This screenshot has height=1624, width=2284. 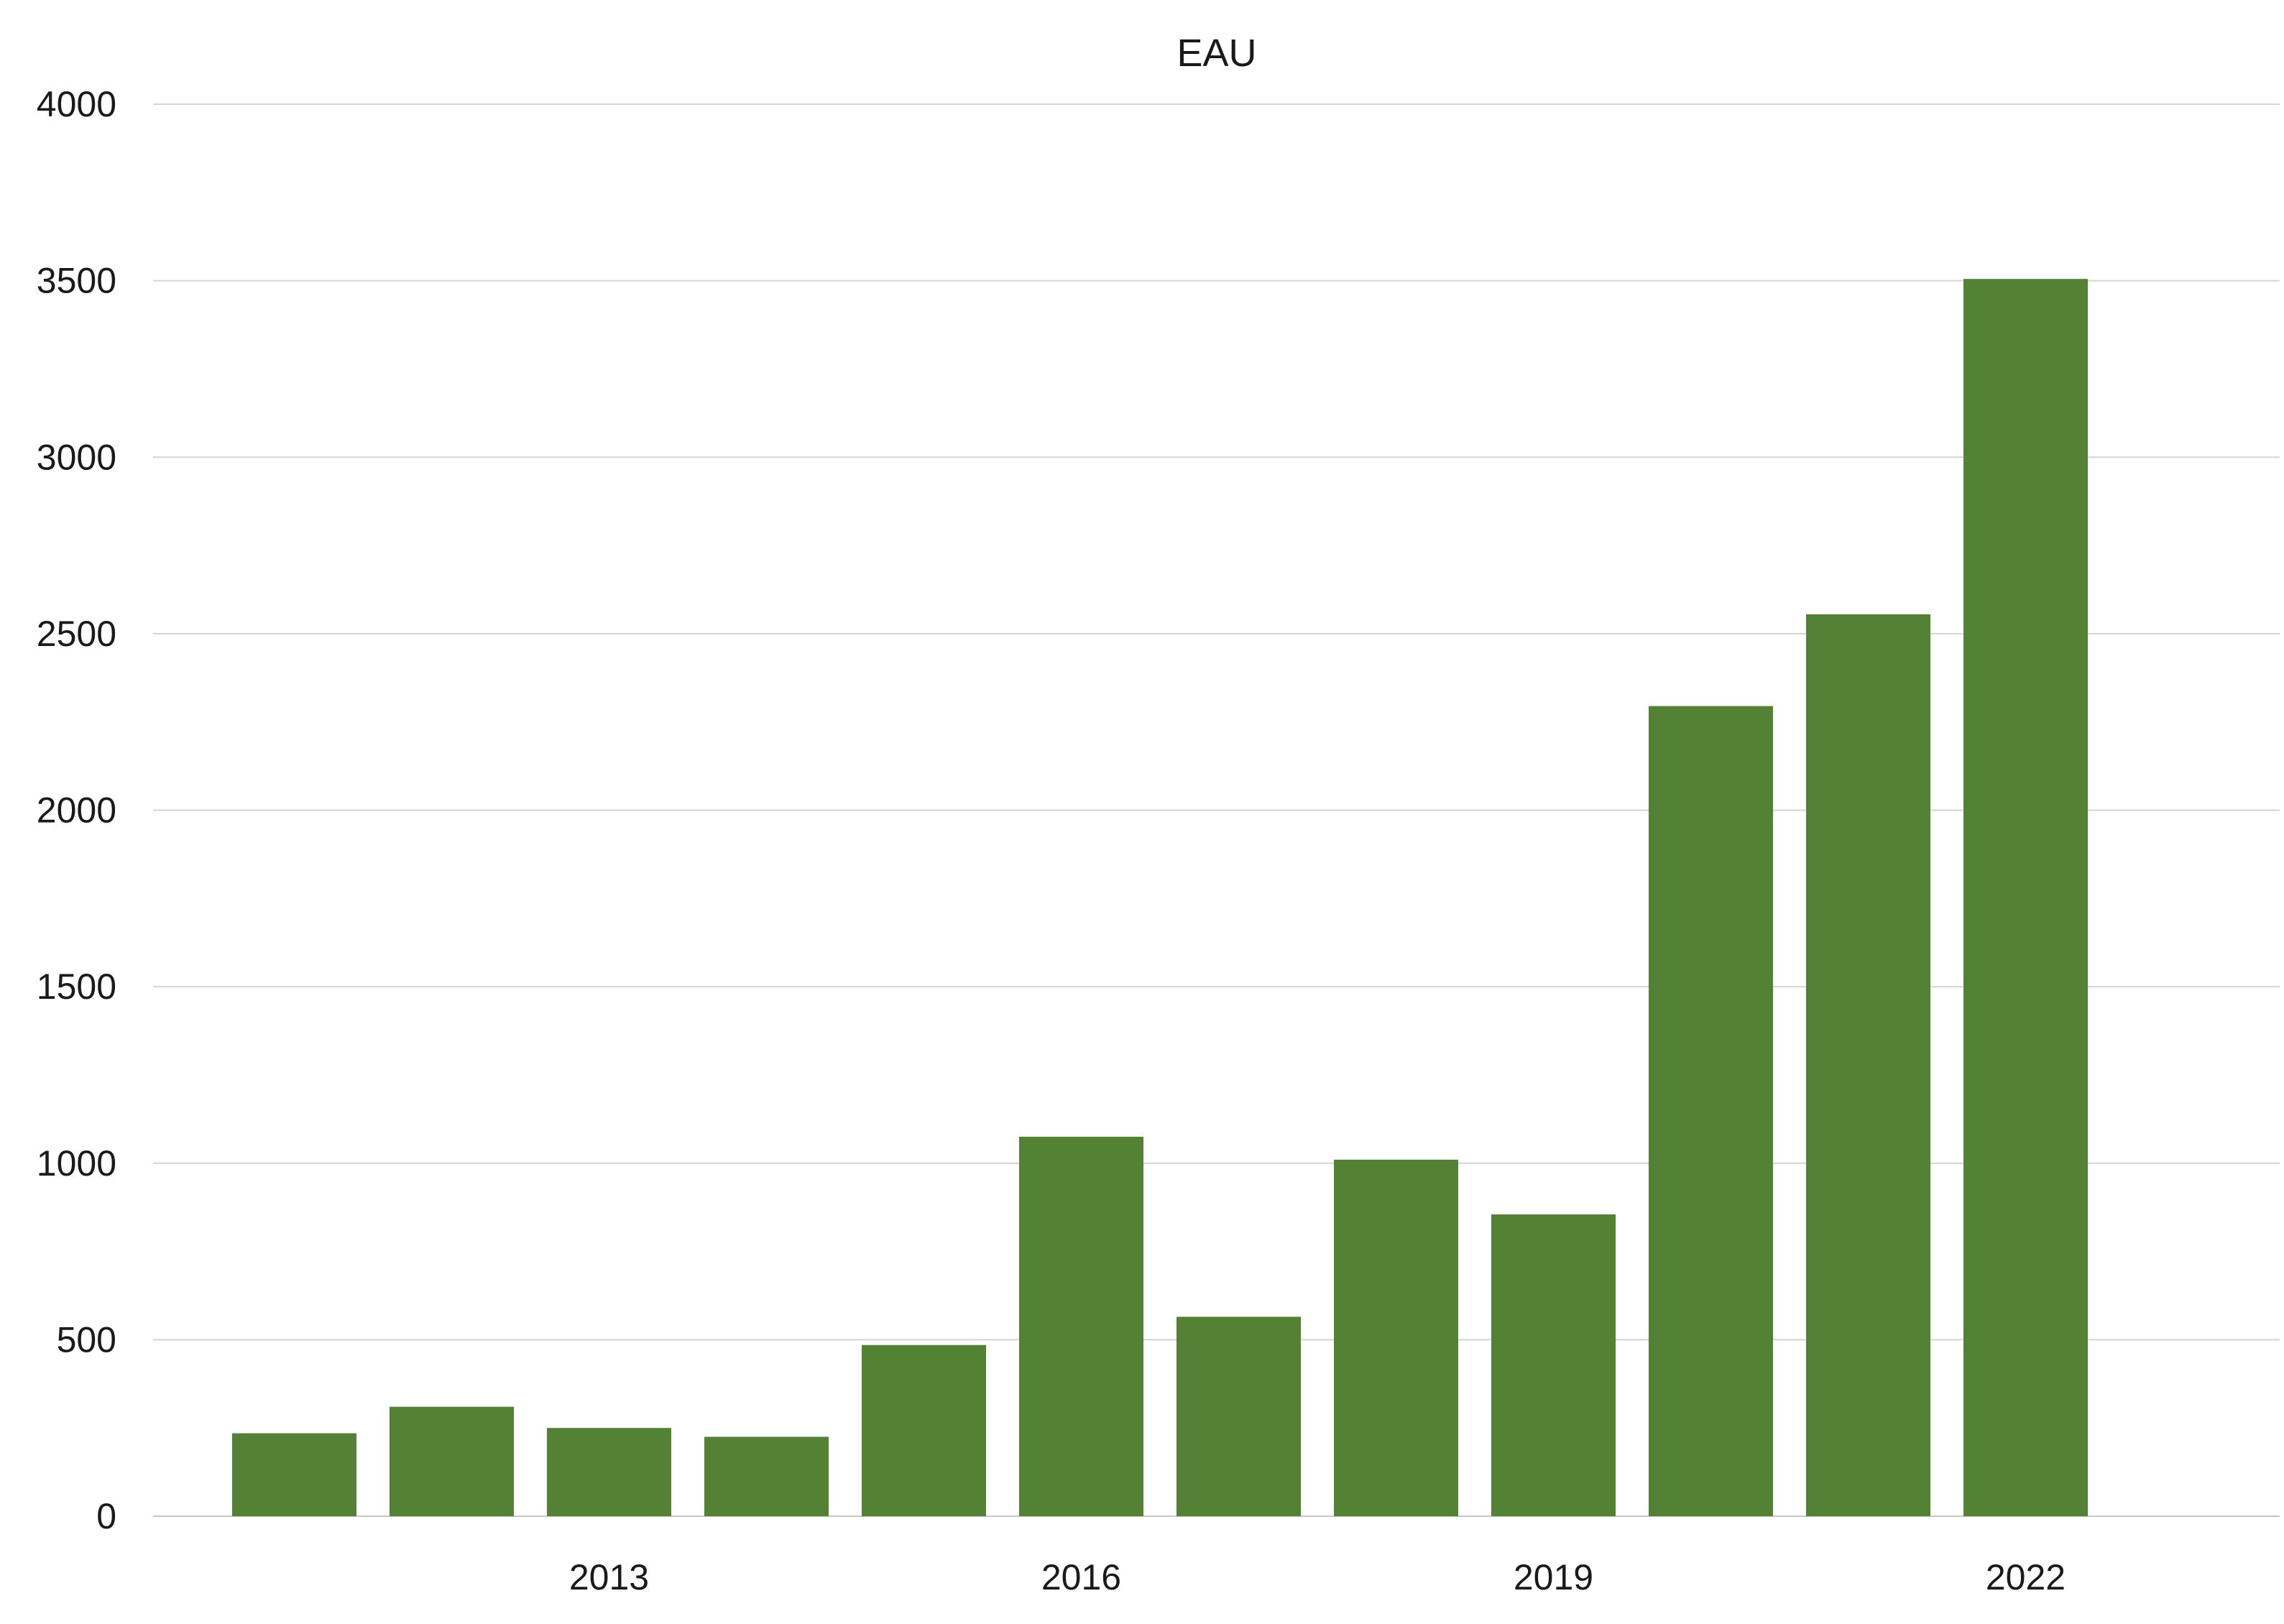 What do you see at coordinates (76, 634) in the screenshot?
I see `y-tick-label: 2500` at bounding box center [76, 634].